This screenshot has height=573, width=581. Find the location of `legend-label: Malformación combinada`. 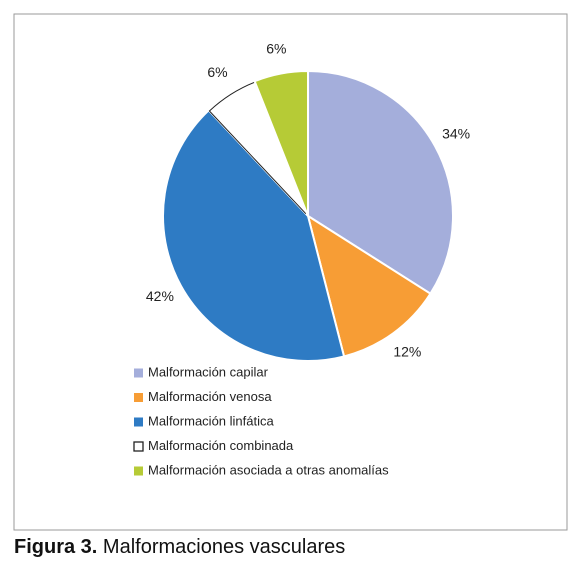

legend-label: Malformación combinada is located at coordinates (221, 445).